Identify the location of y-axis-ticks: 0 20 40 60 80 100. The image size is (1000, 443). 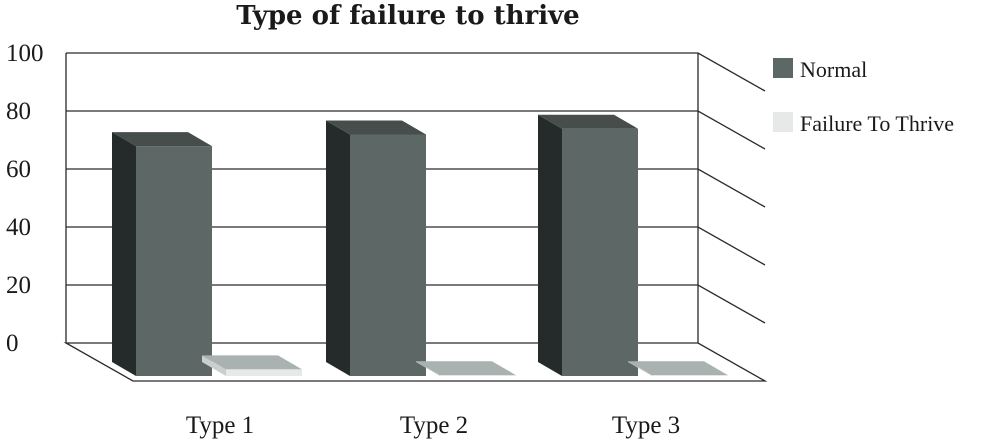
(25, 198).